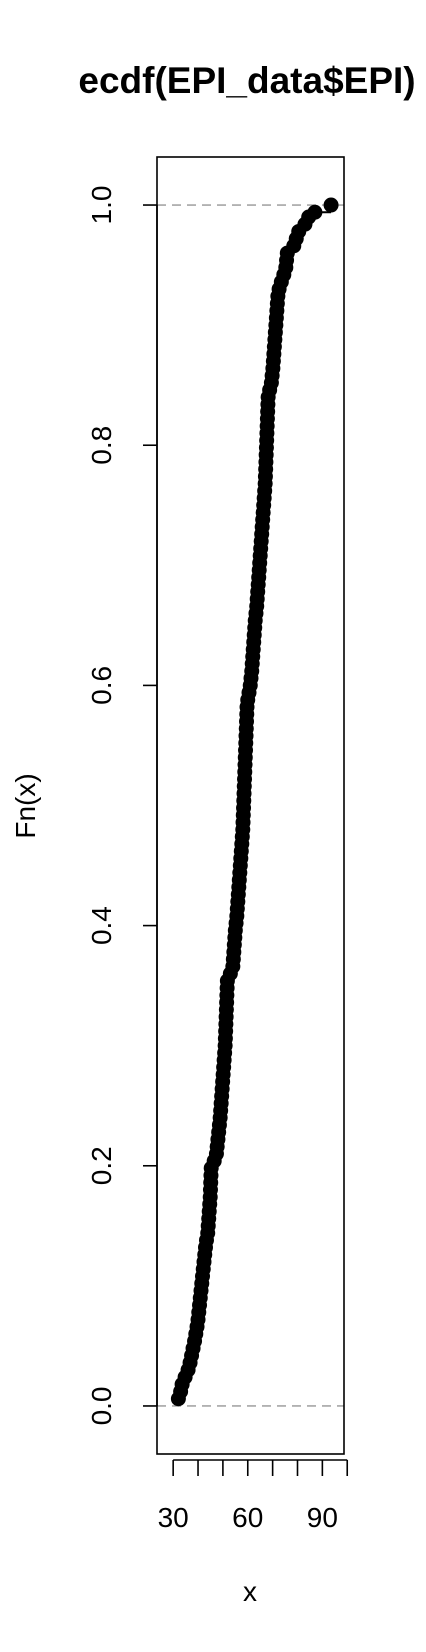  What do you see at coordinates (101, 1405) in the screenshot?
I see `y-tick-label-0: 0.0` at bounding box center [101, 1405].